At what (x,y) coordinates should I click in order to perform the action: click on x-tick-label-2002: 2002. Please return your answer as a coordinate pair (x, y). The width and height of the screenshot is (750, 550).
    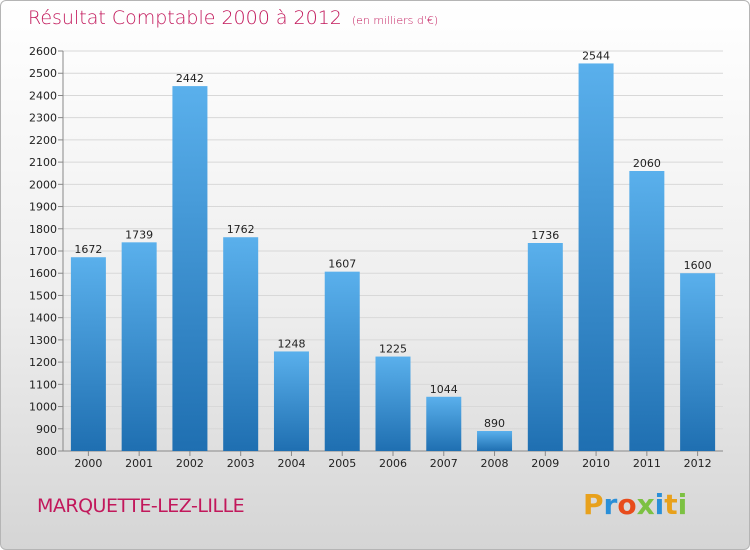
    Looking at the image, I should click on (190, 463).